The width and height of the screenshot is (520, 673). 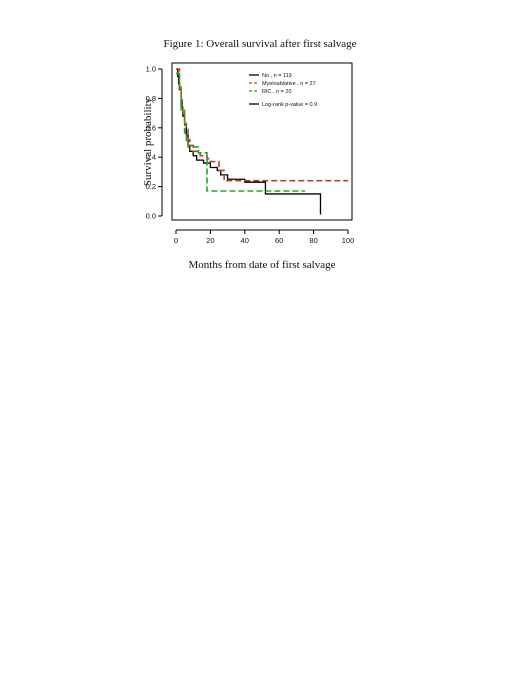 What do you see at coordinates (151, 157) in the screenshot?
I see `y-tick-label: 0.4` at bounding box center [151, 157].